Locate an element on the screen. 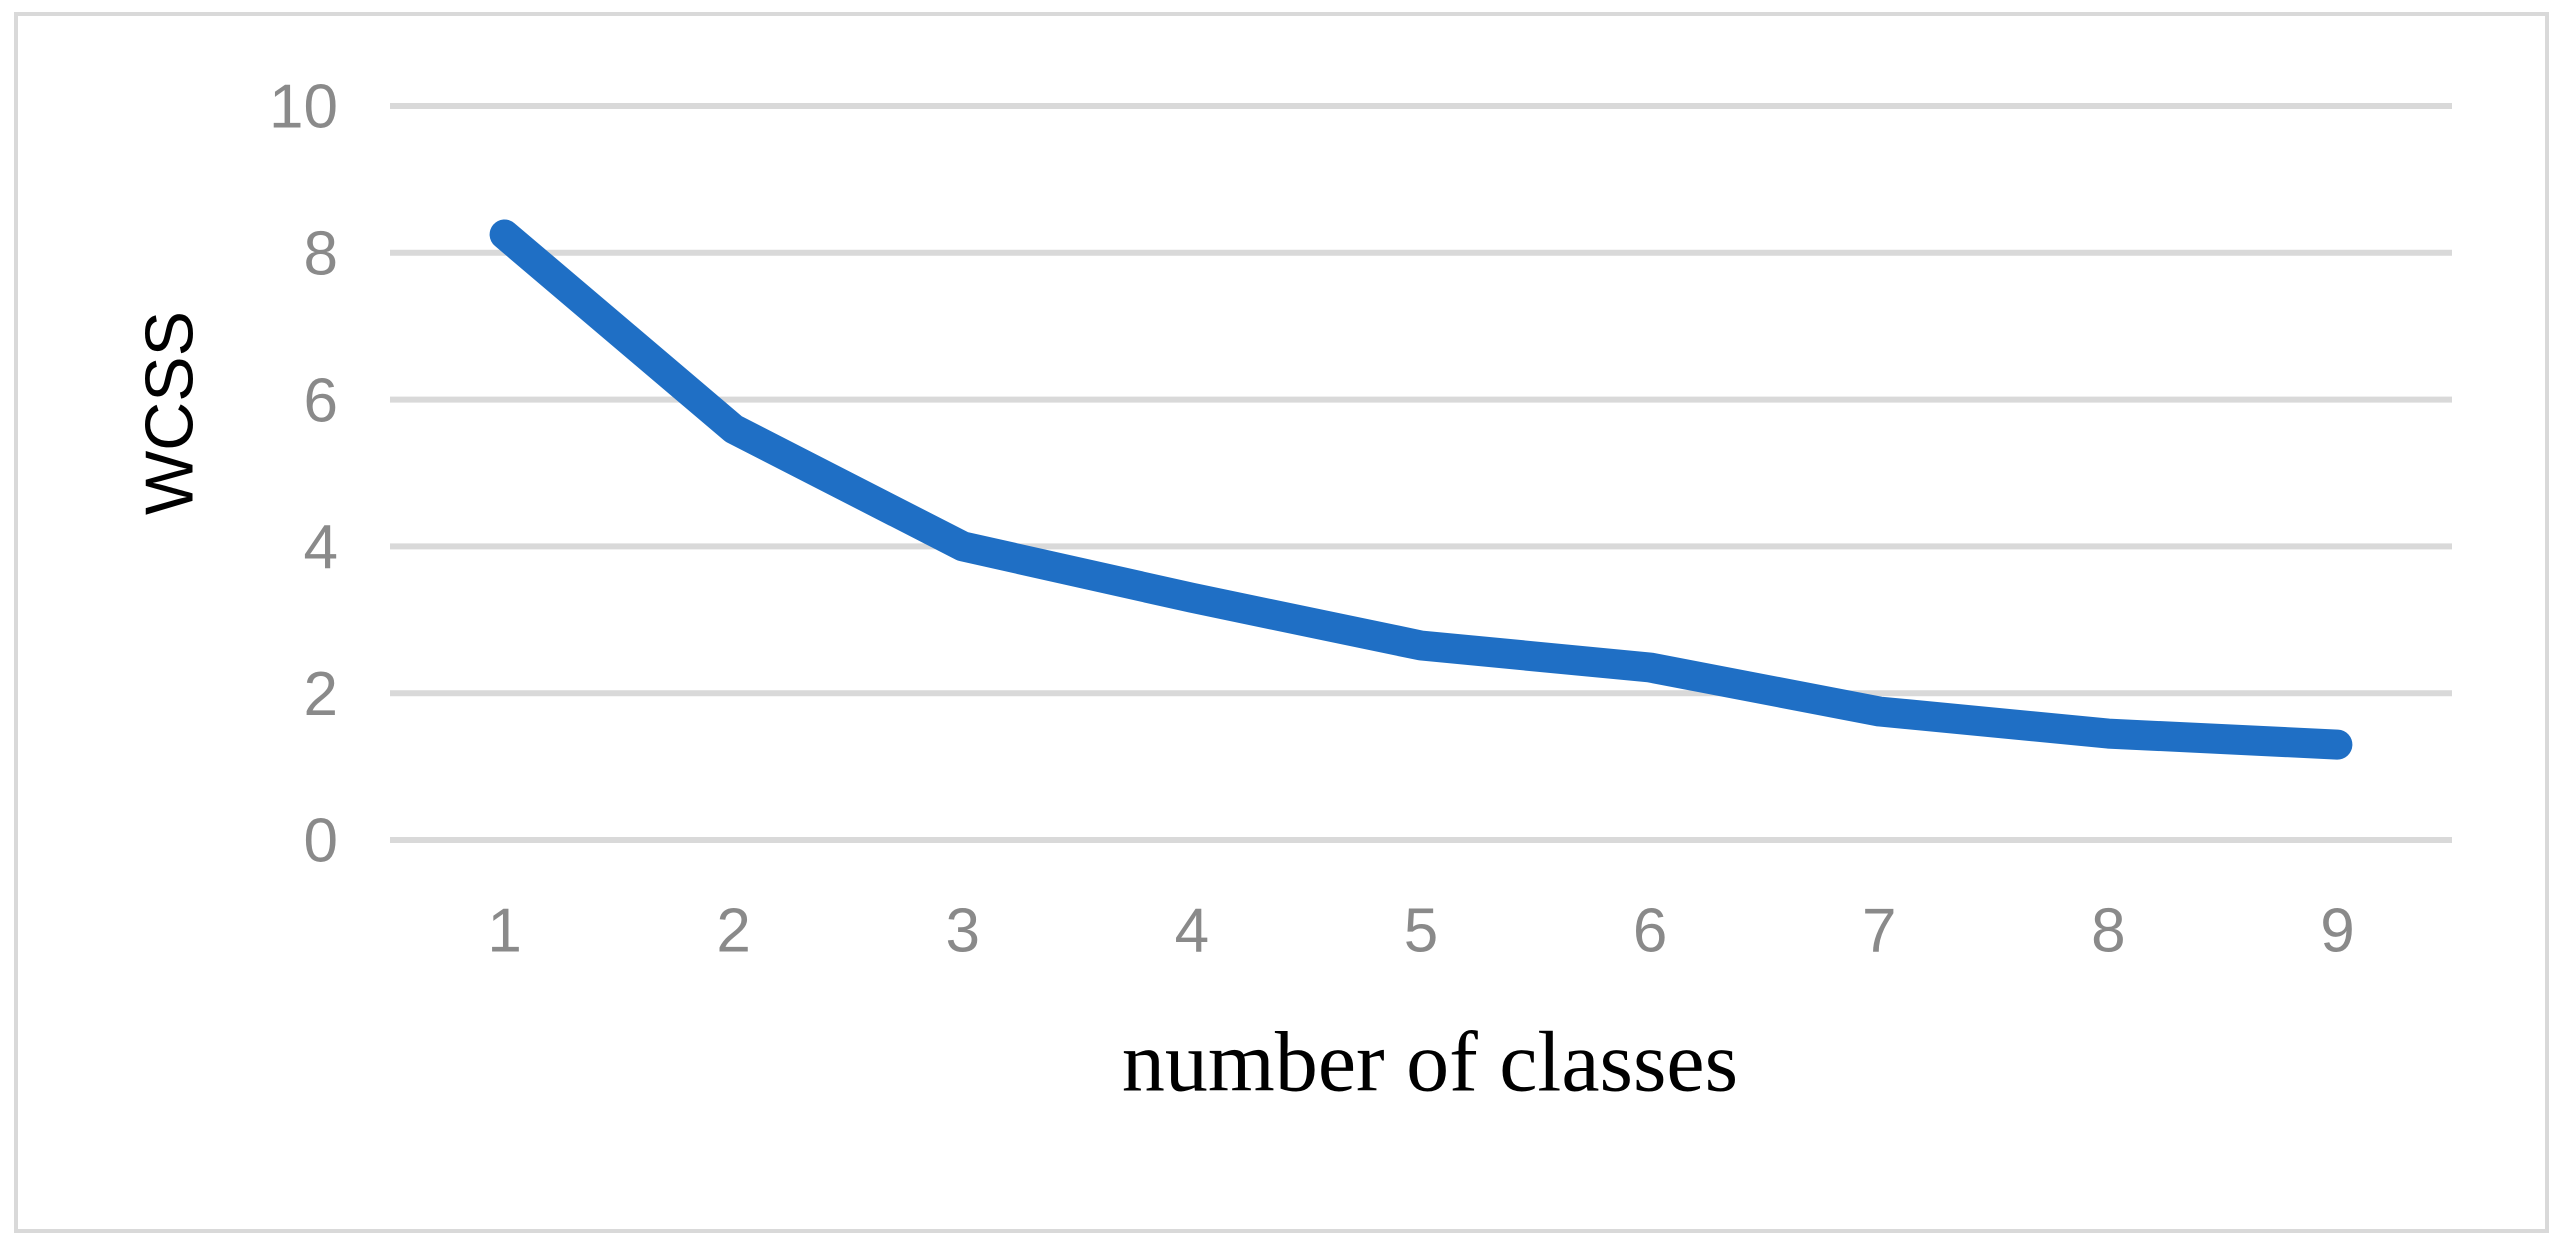 Image resolution: width=2563 pixels, height=1245 pixels. x-axis-tick-labels: 1 2 3 4 5 6 7 8 9 is located at coordinates (1420, 931).